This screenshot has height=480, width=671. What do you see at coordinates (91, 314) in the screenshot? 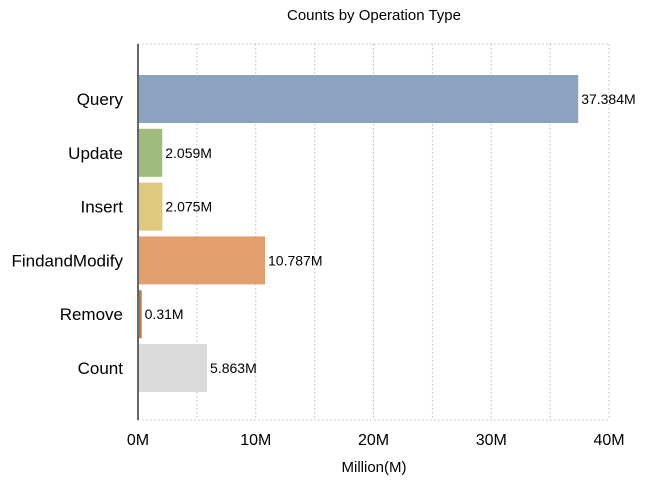
I see `category-label-remove: Remove` at bounding box center [91, 314].